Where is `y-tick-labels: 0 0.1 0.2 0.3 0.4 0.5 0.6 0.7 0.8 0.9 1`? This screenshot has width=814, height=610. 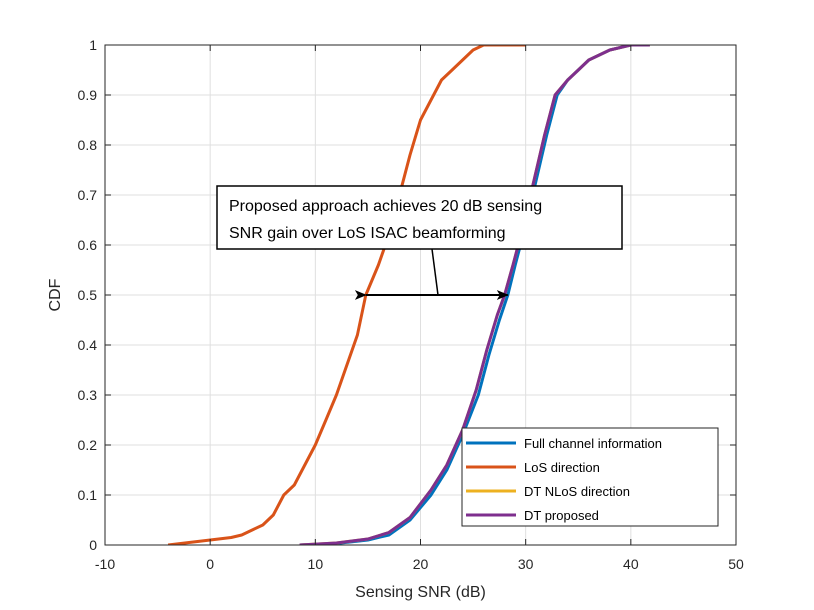
y-tick-labels: 0 0.1 0.2 0.3 0.4 0.5 0.6 0.7 0.8 0.9 1 is located at coordinates (88, 295).